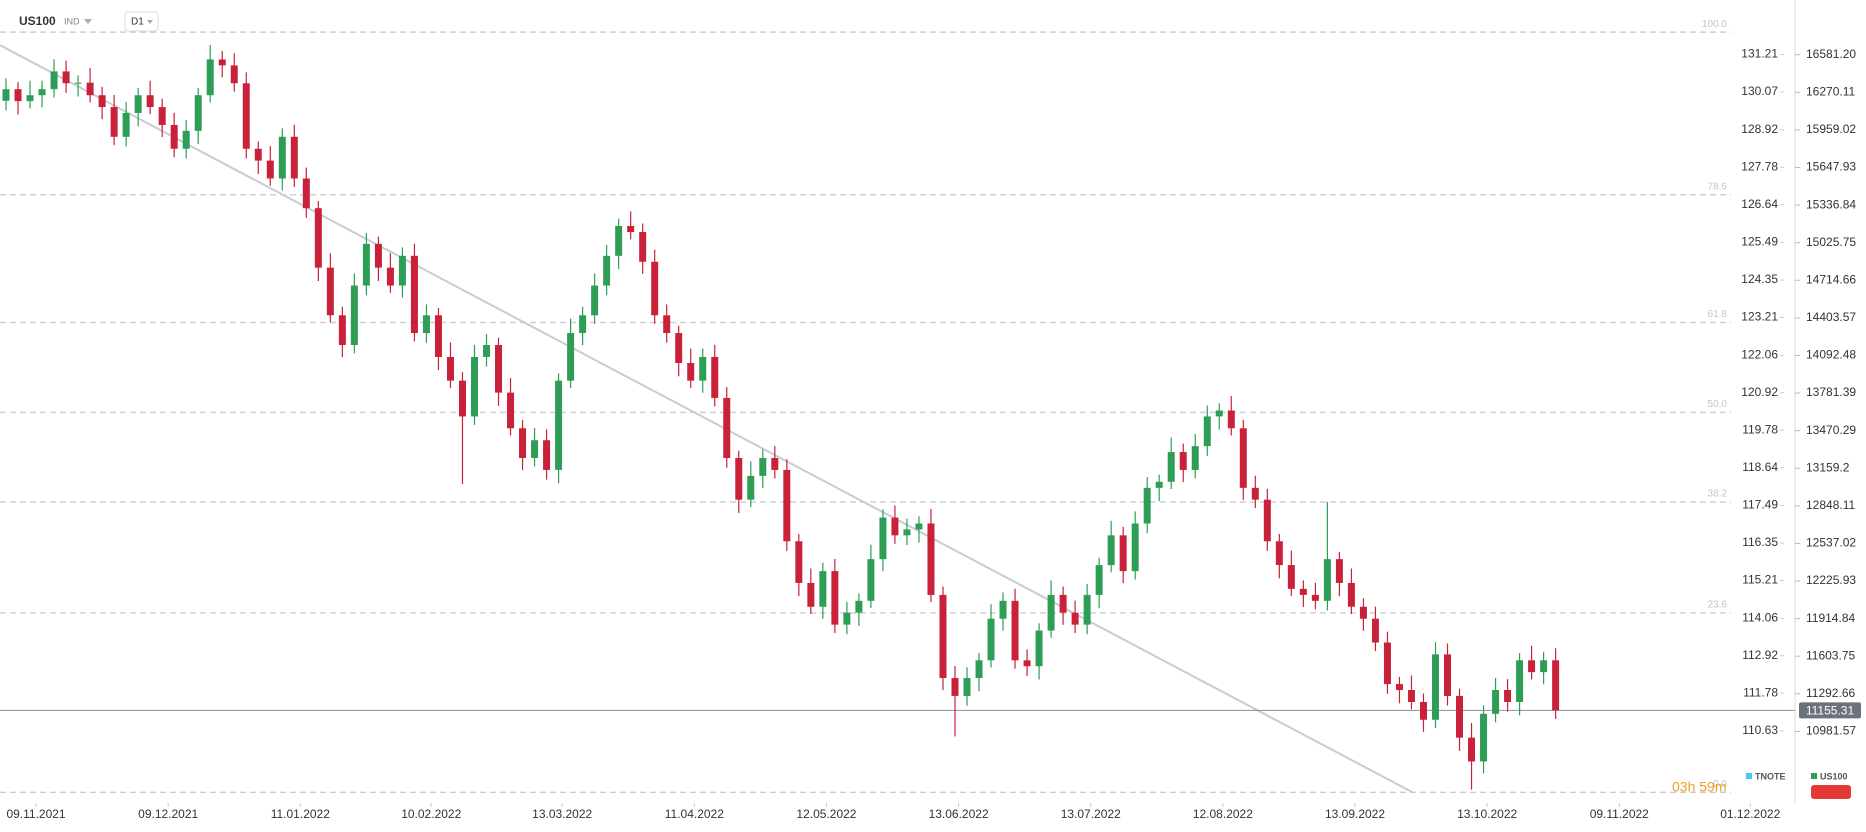  Describe the element at coordinates (35, 814) in the screenshot. I see `x-tick-label: 09.11.2021` at that location.